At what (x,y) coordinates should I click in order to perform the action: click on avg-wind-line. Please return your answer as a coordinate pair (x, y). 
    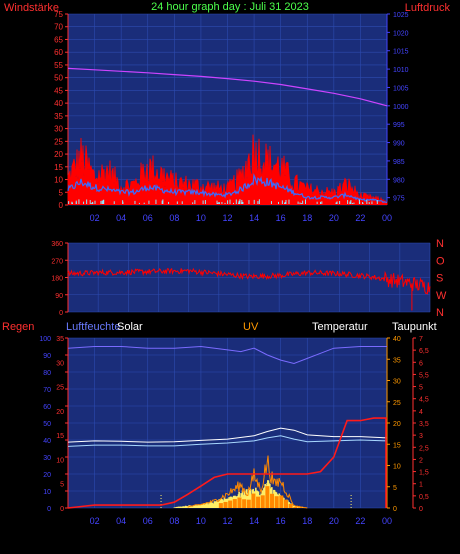
    Looking at the image, I should click on (227, 188).